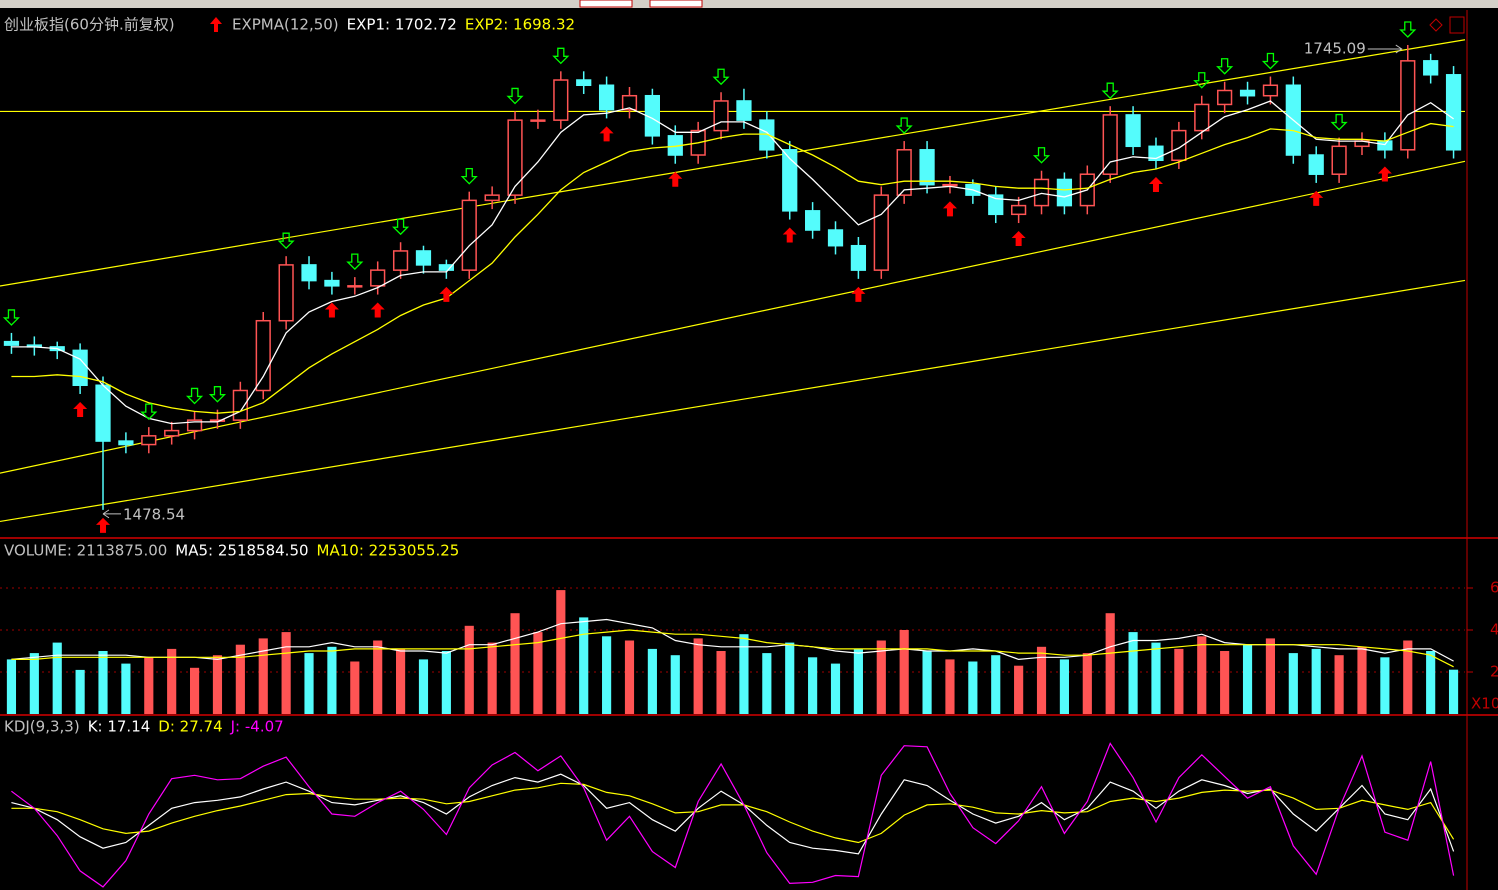  What do you see at coordinates (1494, 588) in the screenshot?
I see `y-tick-label: 6` at bounding box center [1494, 588].